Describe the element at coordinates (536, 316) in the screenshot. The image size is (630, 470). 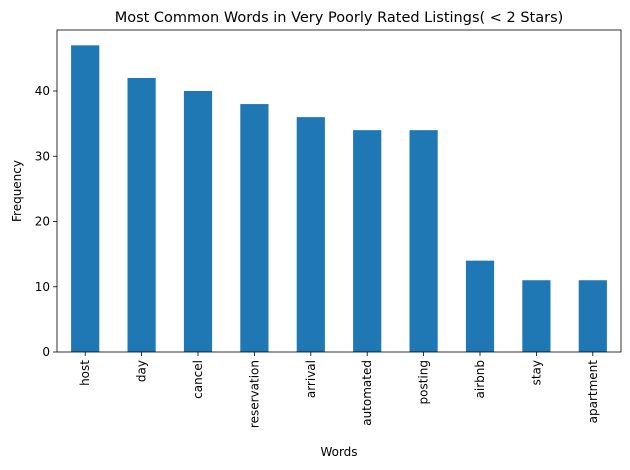
I see `bar-stay` at that location.